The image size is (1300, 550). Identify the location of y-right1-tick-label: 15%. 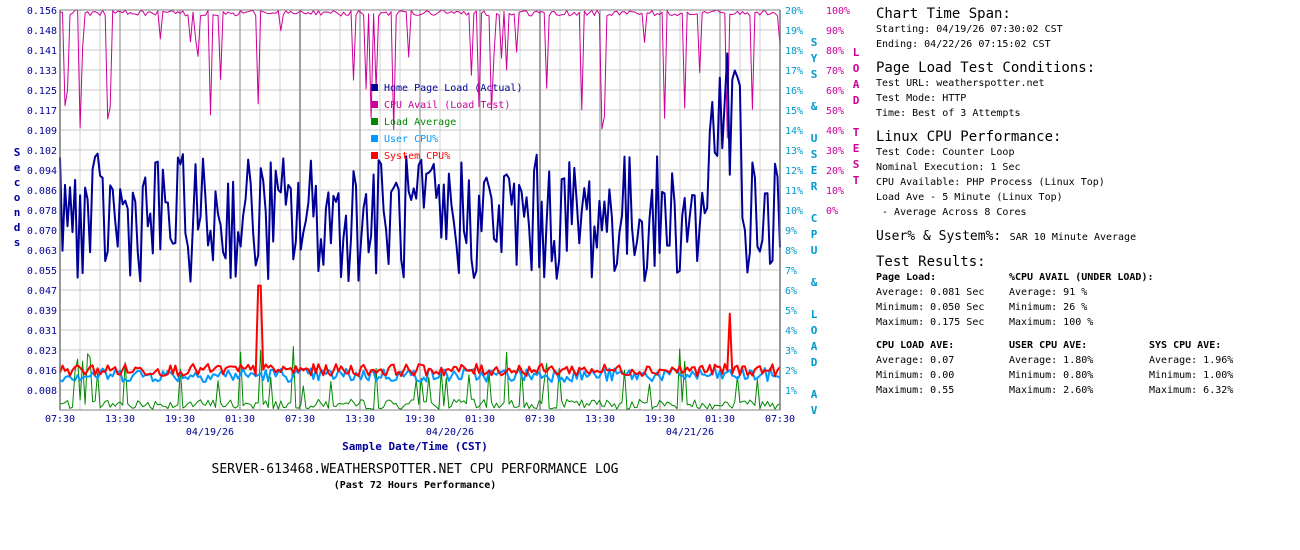
(794, 111).